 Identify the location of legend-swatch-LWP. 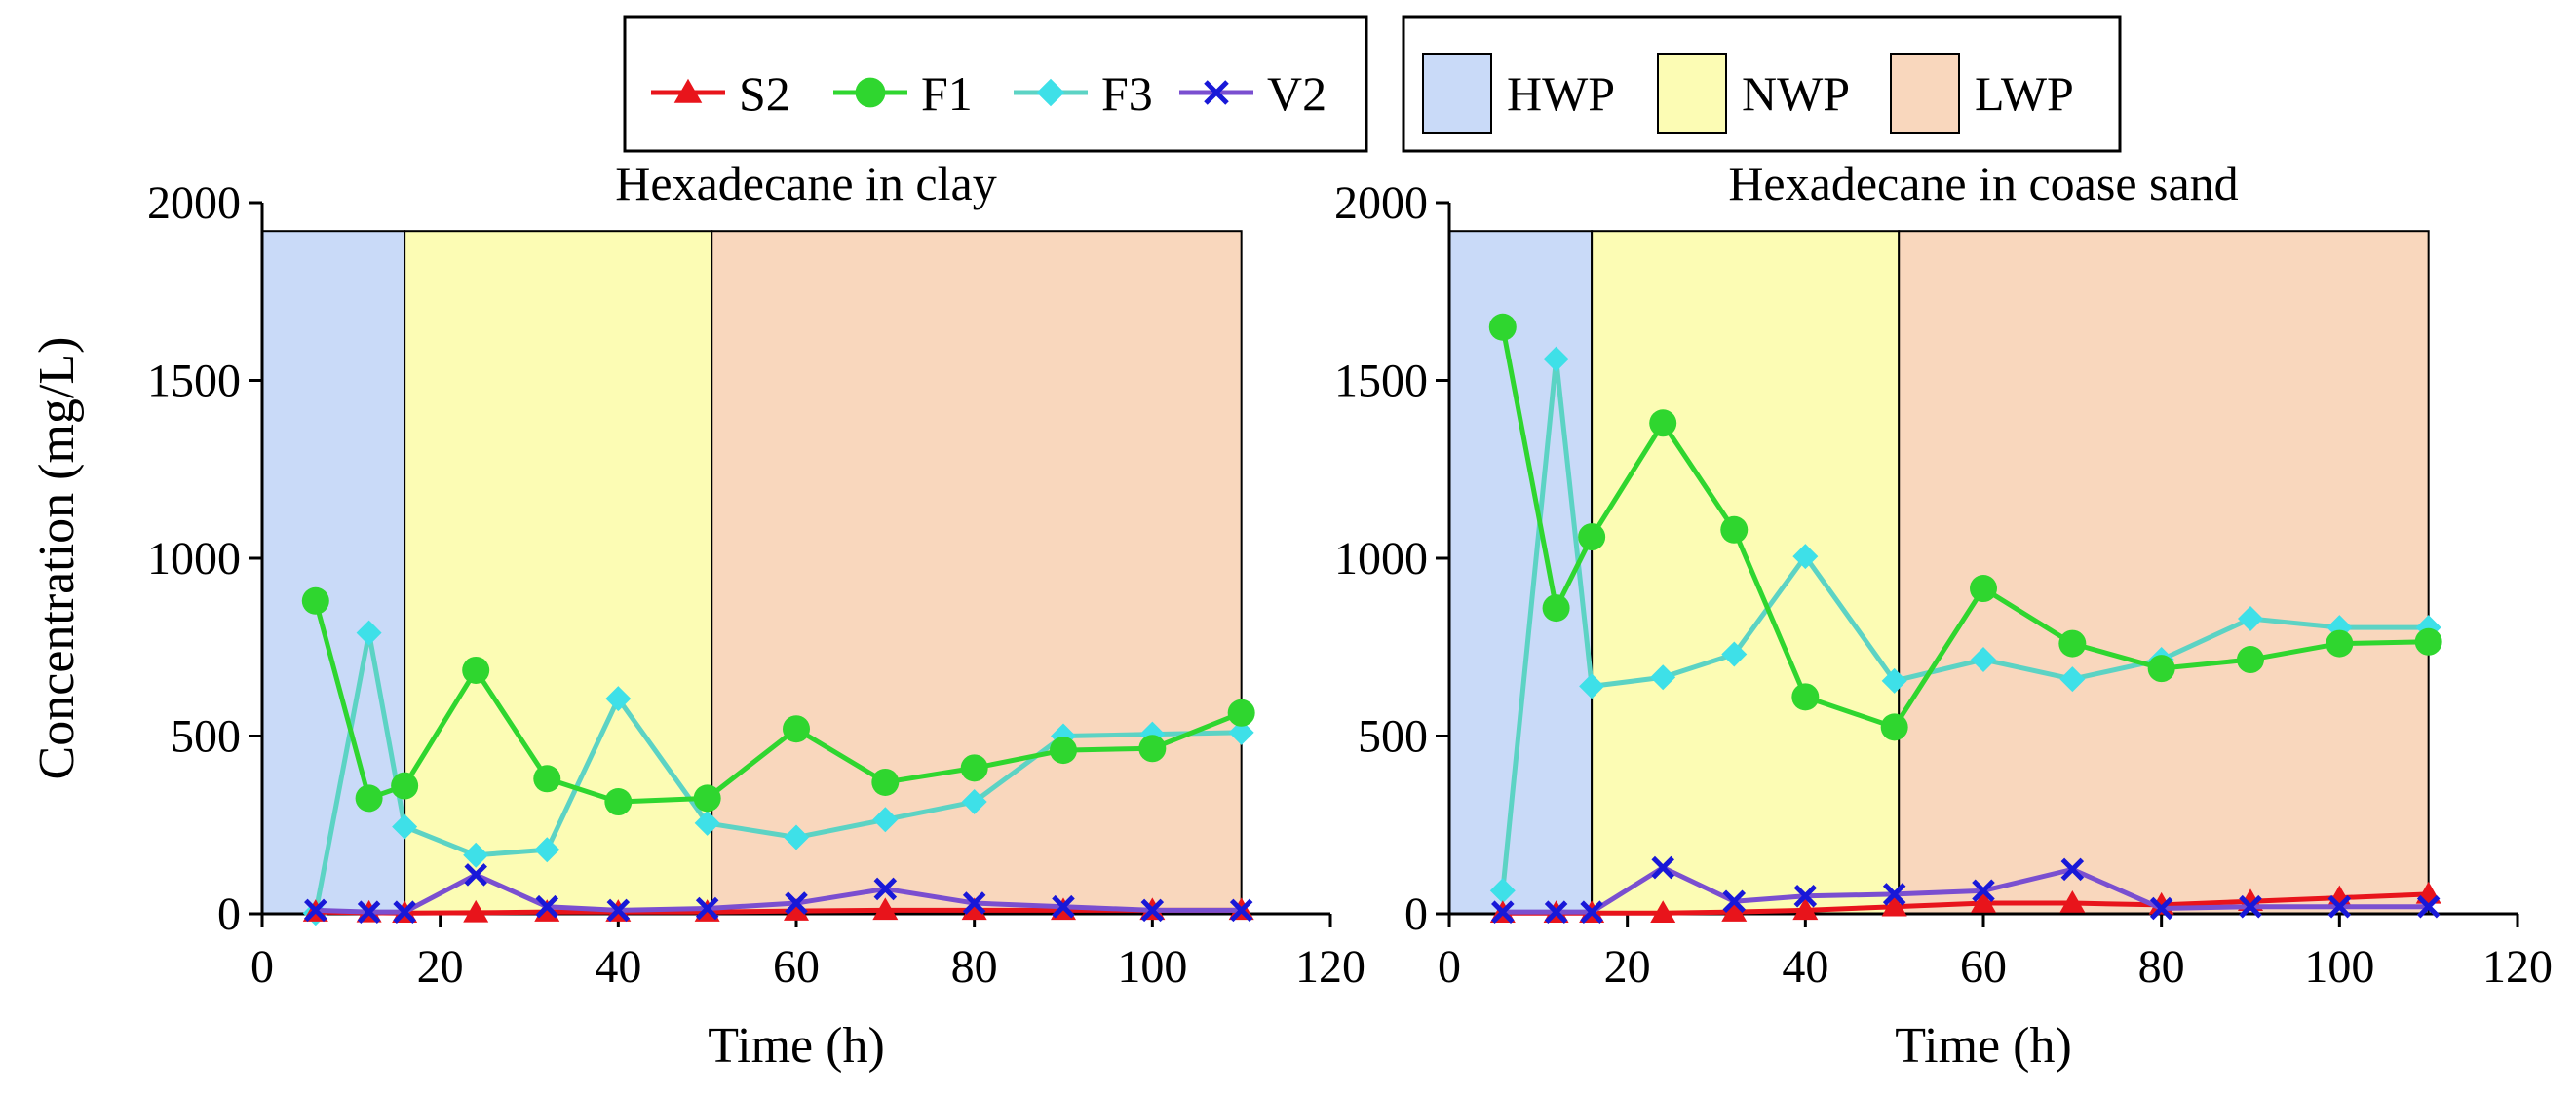
(1925, 93).